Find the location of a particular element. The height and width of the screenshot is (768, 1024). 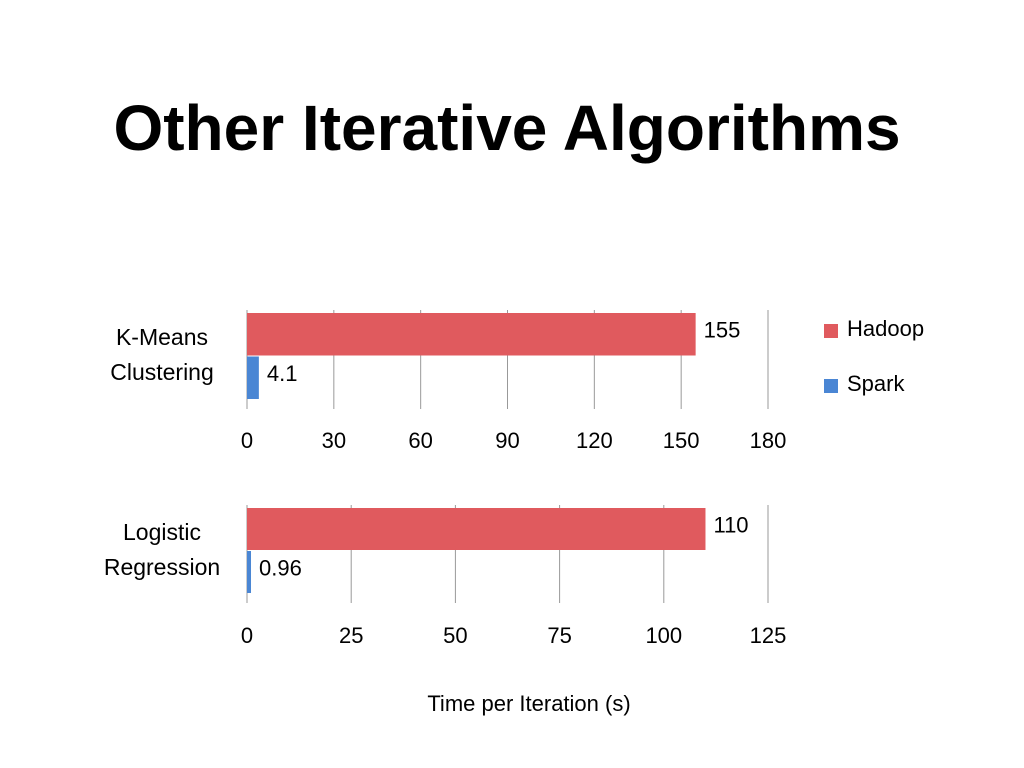

legend-label: Spark is located at coordinates (876, 383).